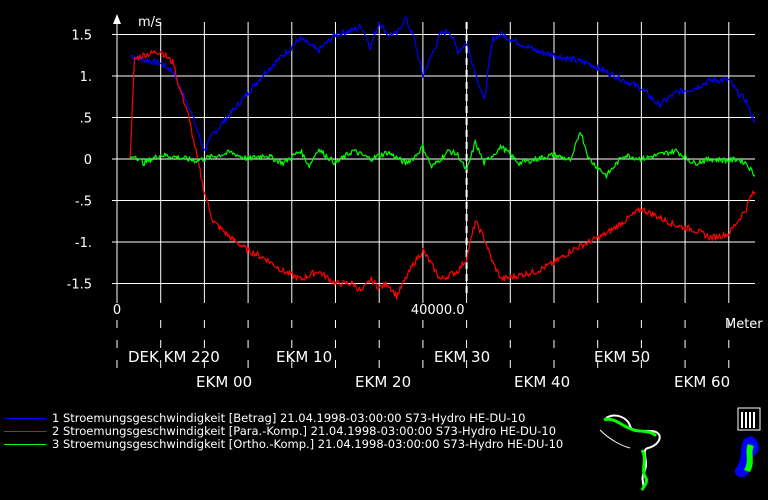 This screenshot has width=768, height=500. I want to click on ekm-label-dek-220: DEK KM 220, so click(174, 357).